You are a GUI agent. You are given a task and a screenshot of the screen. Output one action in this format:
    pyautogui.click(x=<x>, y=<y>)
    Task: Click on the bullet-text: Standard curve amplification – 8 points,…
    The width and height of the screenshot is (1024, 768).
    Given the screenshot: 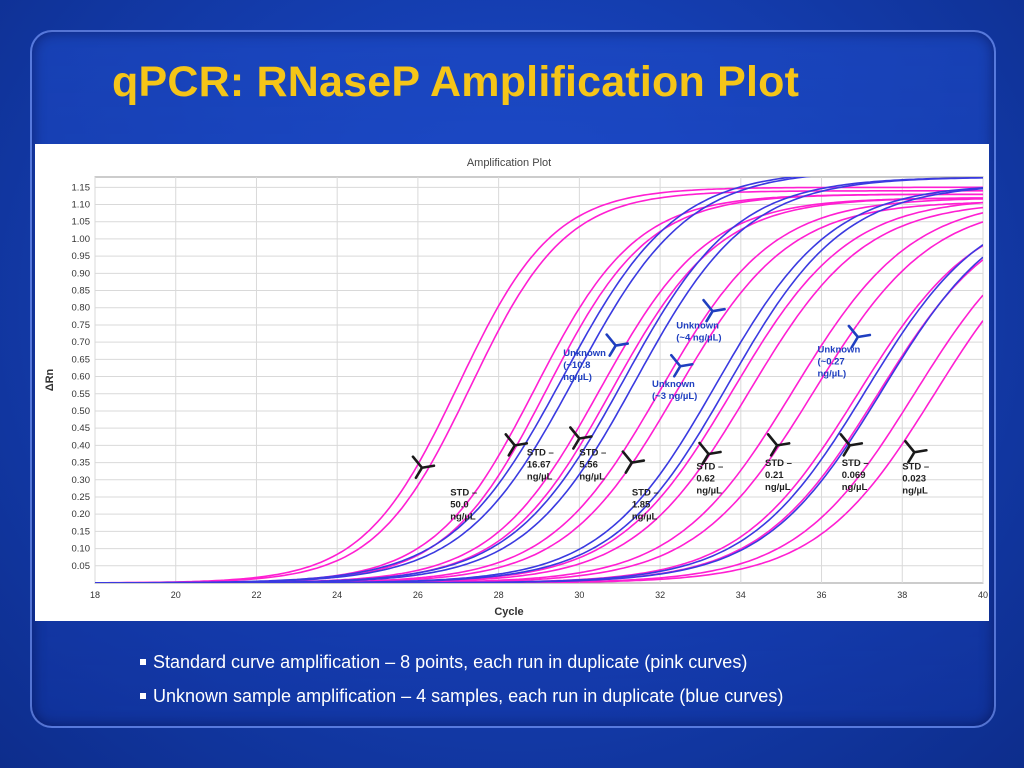 What is the action you would take?
    pyautogui.click(x=450, y=662)
    